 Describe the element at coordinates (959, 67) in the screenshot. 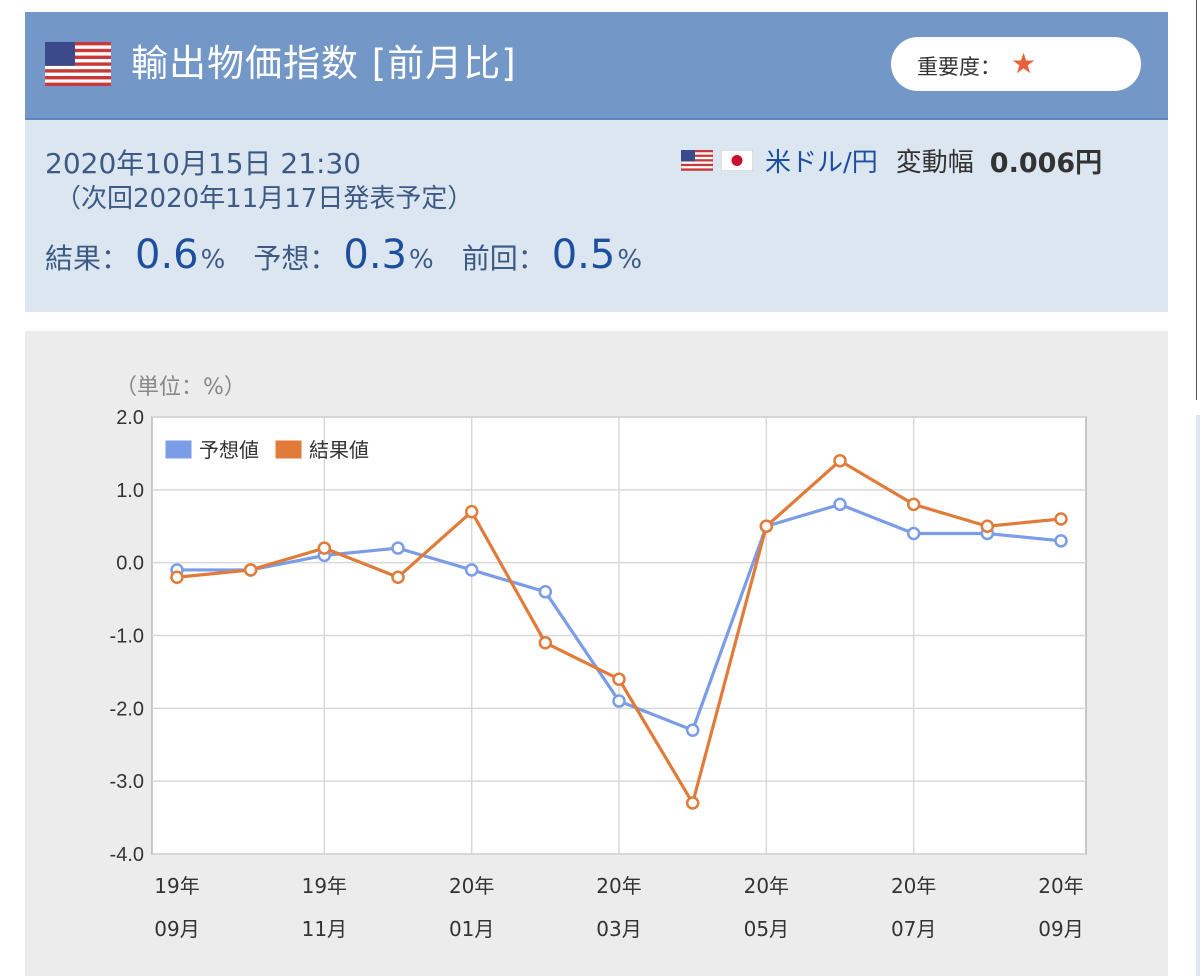

I see `importance-label: 重要度：` at that location.